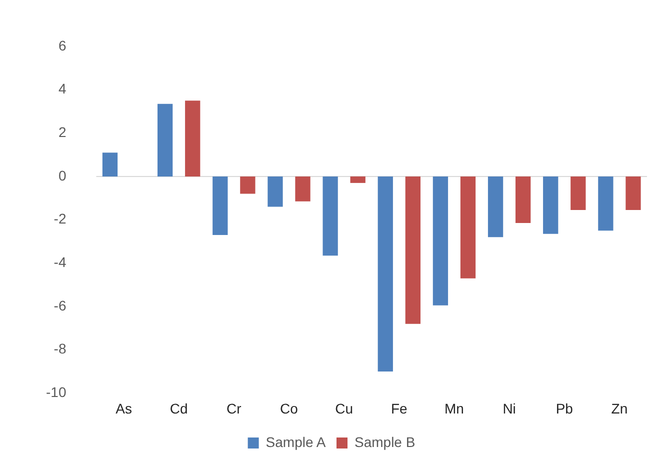  Describe the element at coordinates (62, 132) in the screenshot. I see `y-tick-label: 2` at that location.